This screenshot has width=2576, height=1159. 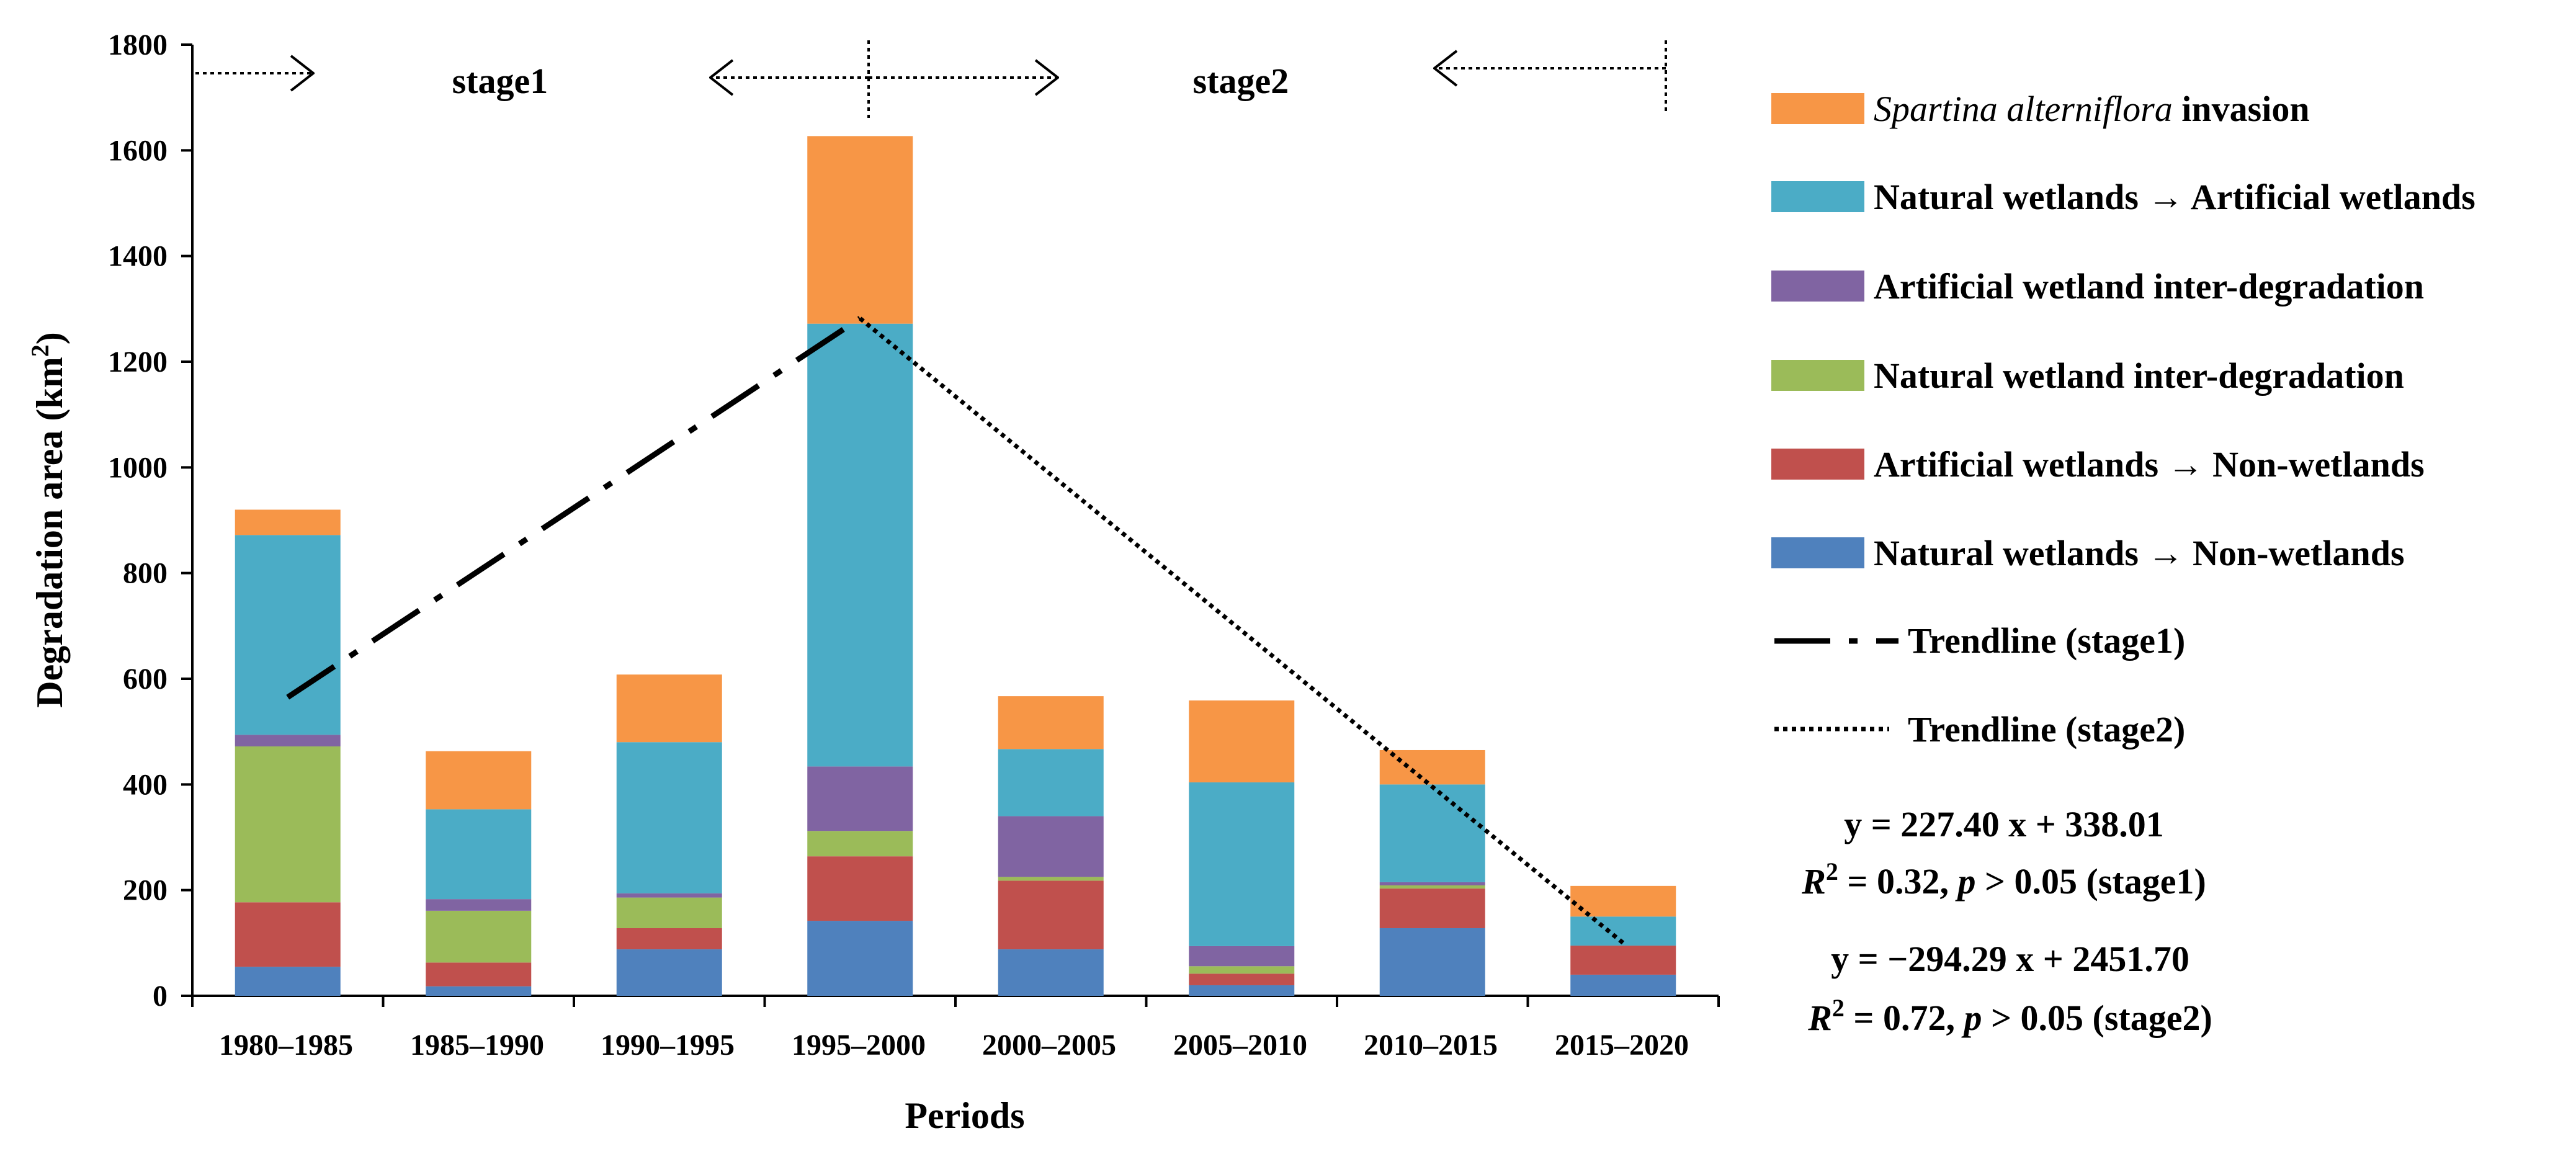 What do you see at coordinates (1817, 286) in the screenshot?
I see `legend-swatch-art-inter` at bounding box center [1817, 286].